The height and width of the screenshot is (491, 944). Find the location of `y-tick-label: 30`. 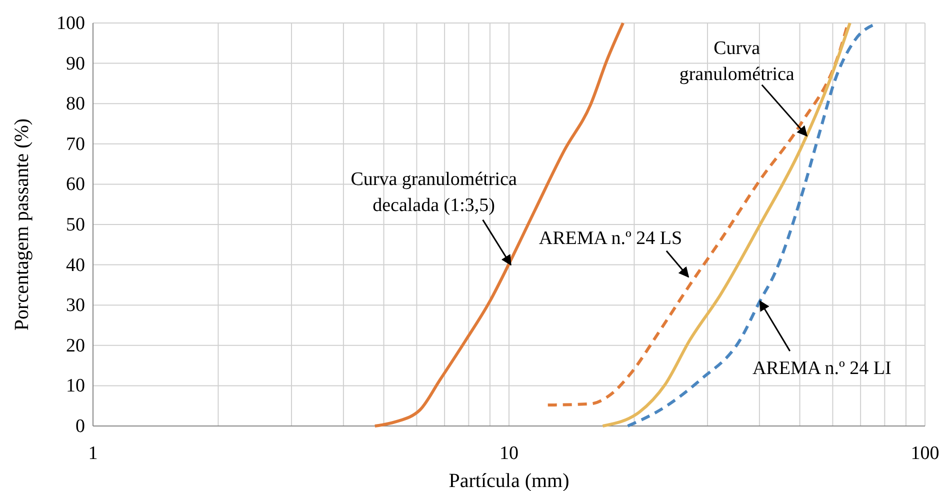

y-tick-label: 30 is located at coordinates (75, 305).